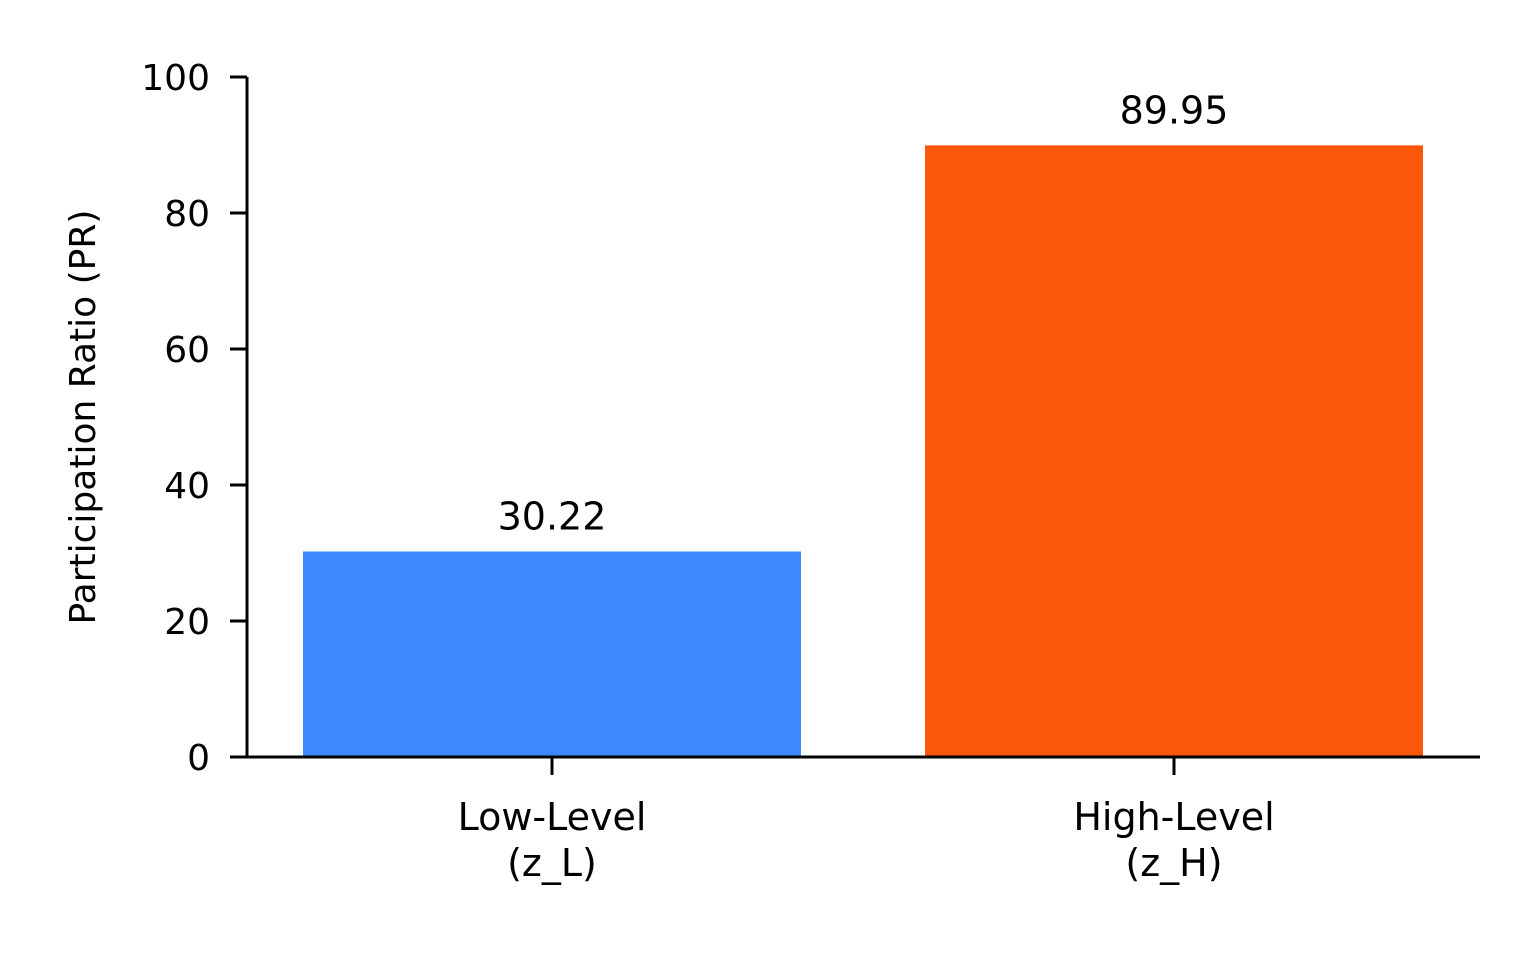  I want to click on x-category-label-0: Low-Level (z_L), so click(552, 840).